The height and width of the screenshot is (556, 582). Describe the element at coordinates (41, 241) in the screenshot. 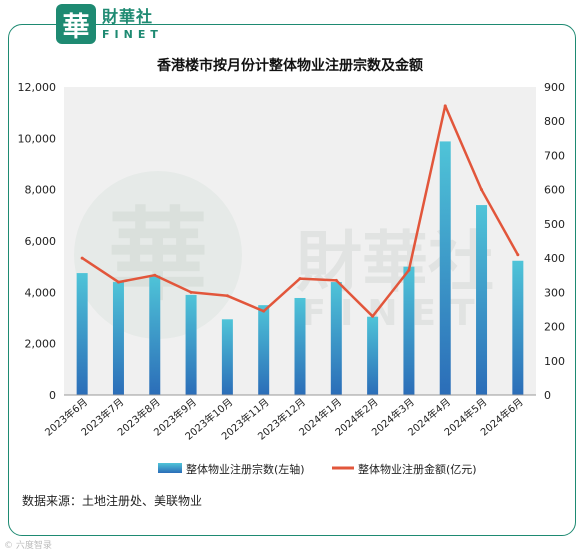

I see `left-tick-label: 6,000` at that location.